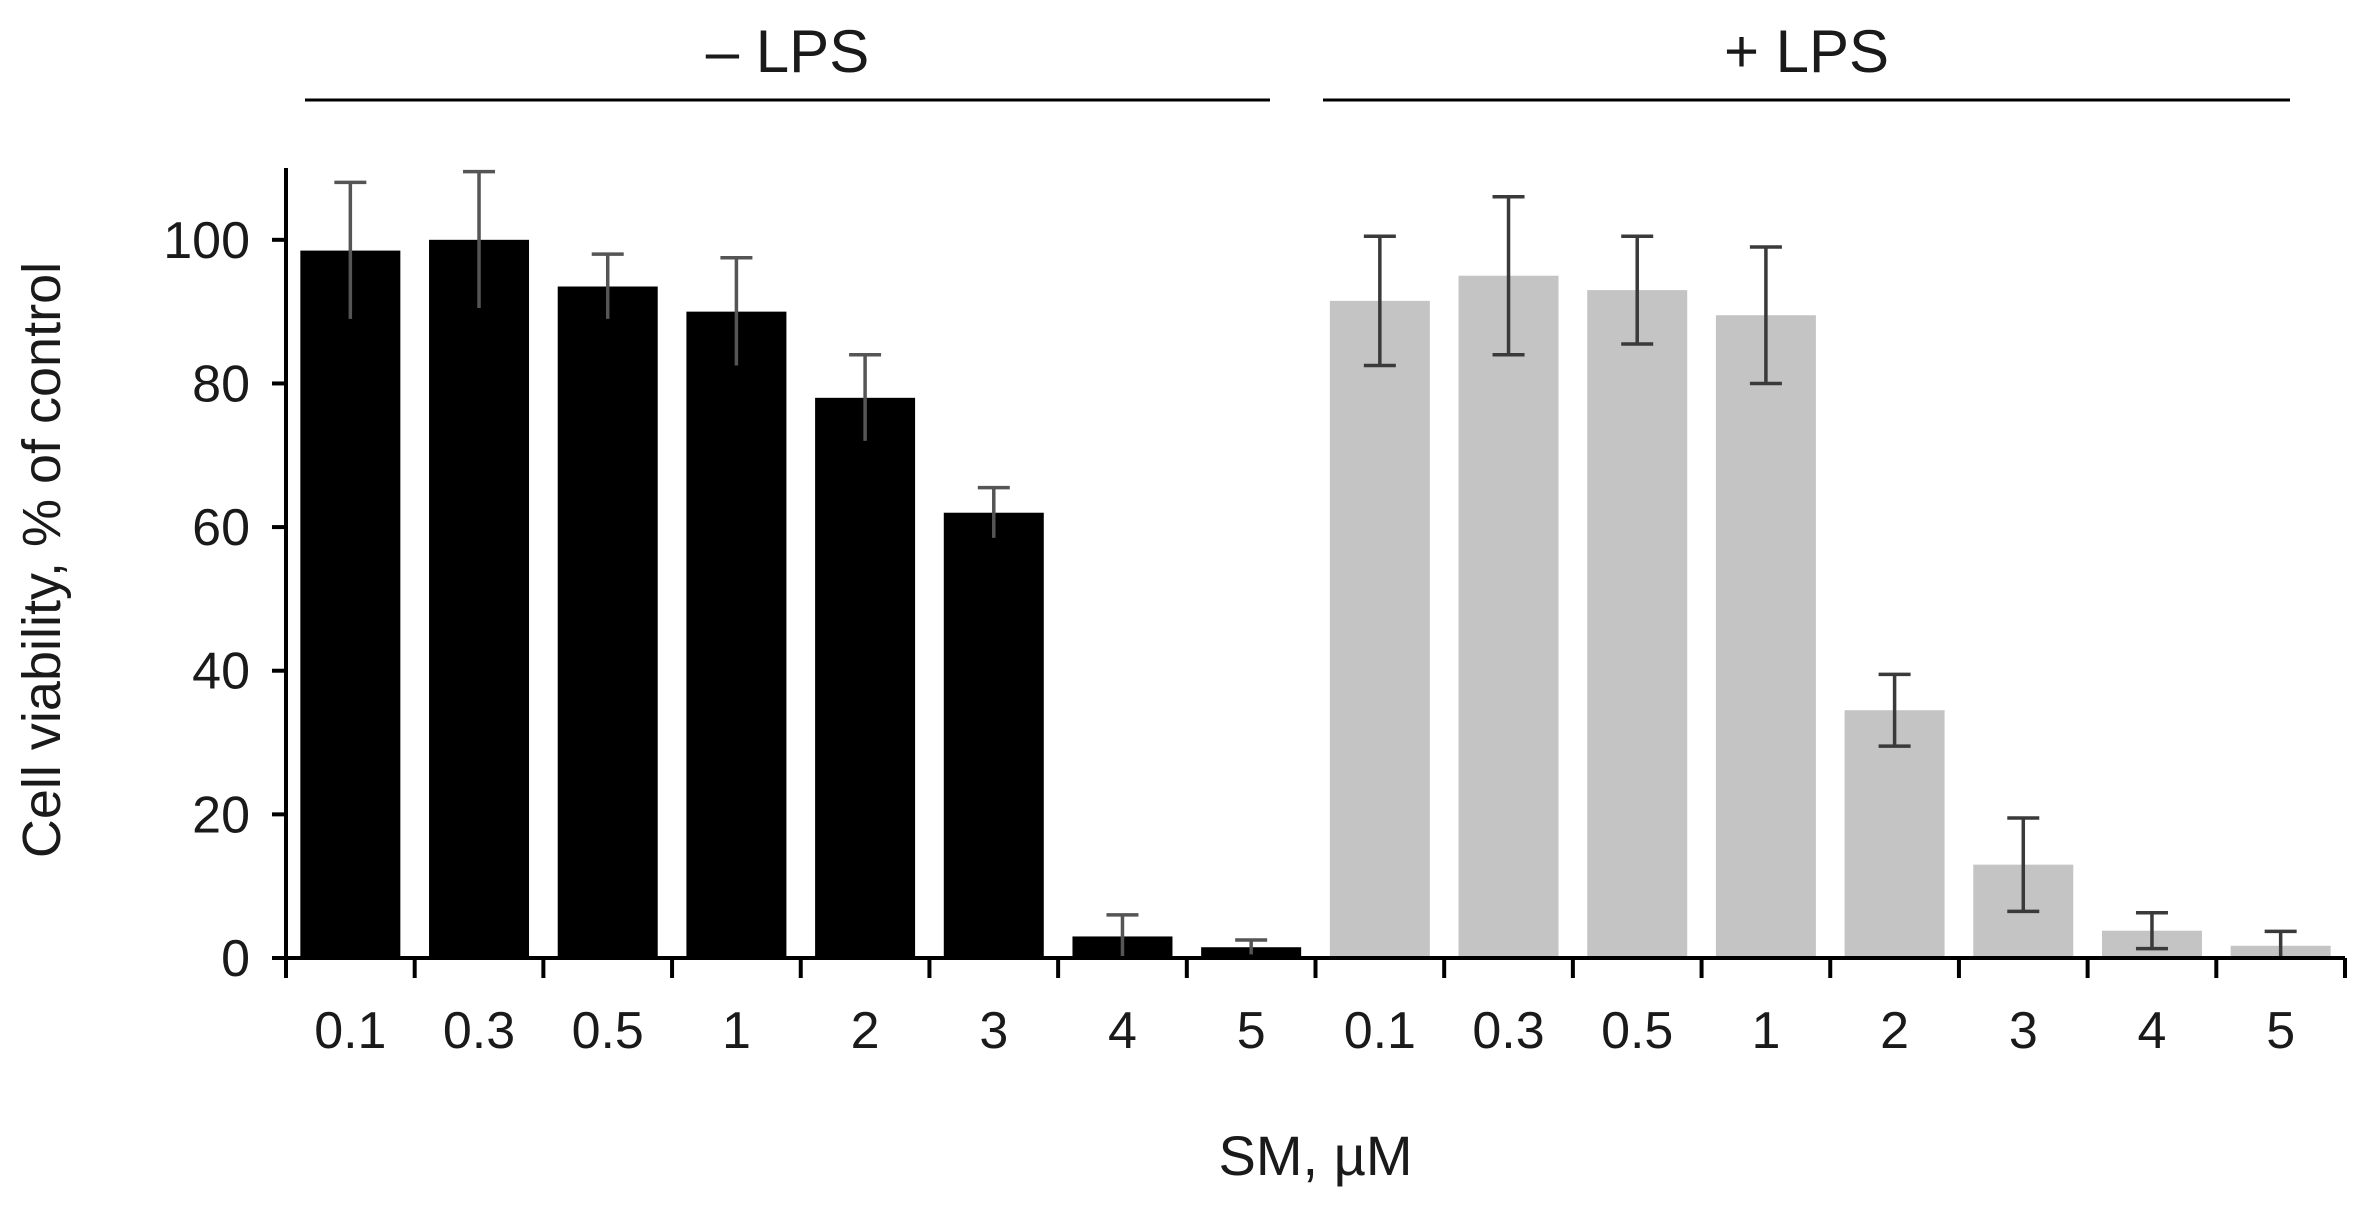 The height and width of the screenshot is (1226, 2366). Describe the element at coordinates (221, 528) in the screenshot. I see `y-tick-label: 60` at that location.